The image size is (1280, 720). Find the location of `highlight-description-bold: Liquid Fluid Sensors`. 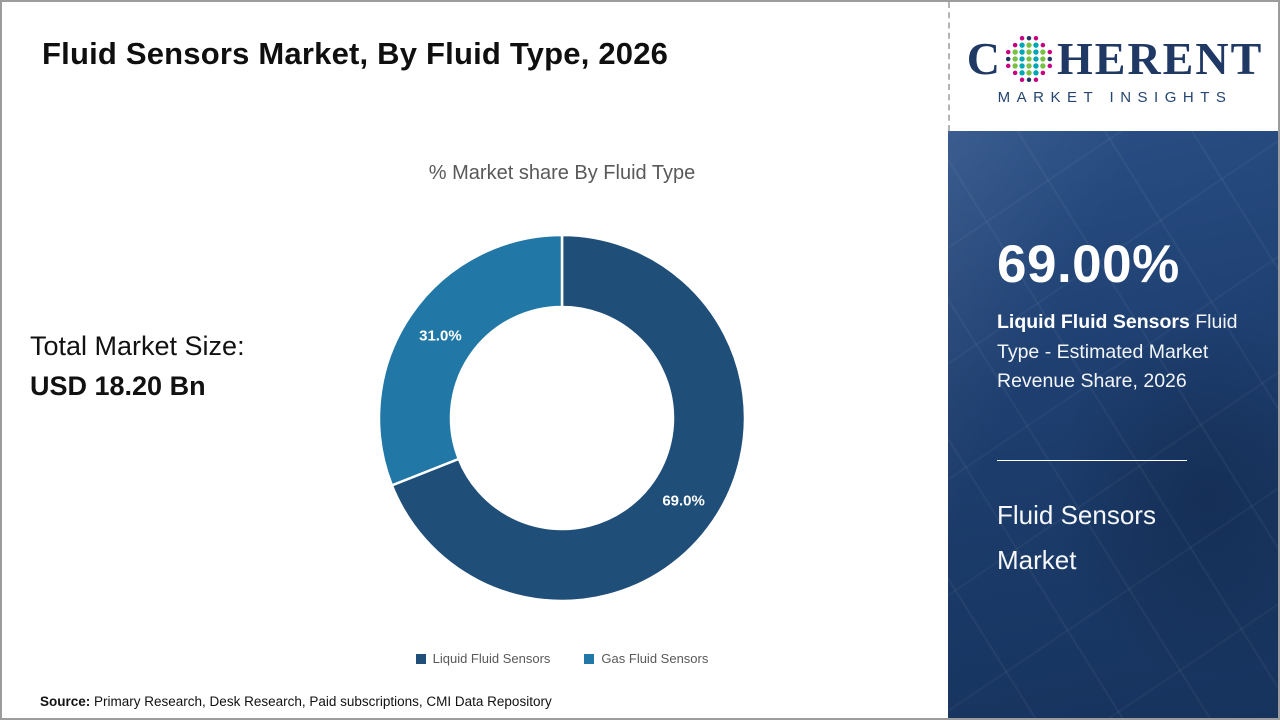

highlight-description-bold: Liquid Fluid Sensors is located at coordinates (1093, 322).